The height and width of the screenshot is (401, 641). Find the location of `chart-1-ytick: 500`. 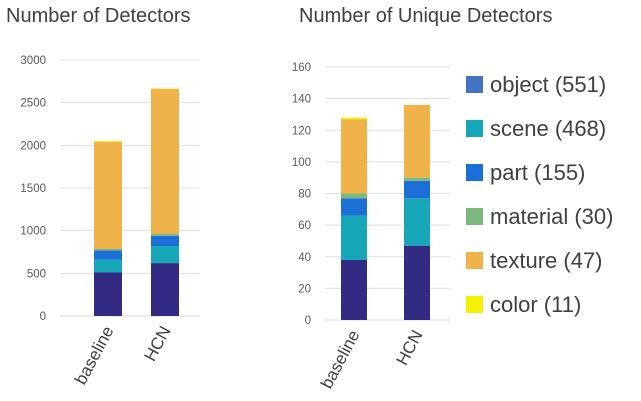

chart-1-ytick: 500 is located at coordinates (36, 274).